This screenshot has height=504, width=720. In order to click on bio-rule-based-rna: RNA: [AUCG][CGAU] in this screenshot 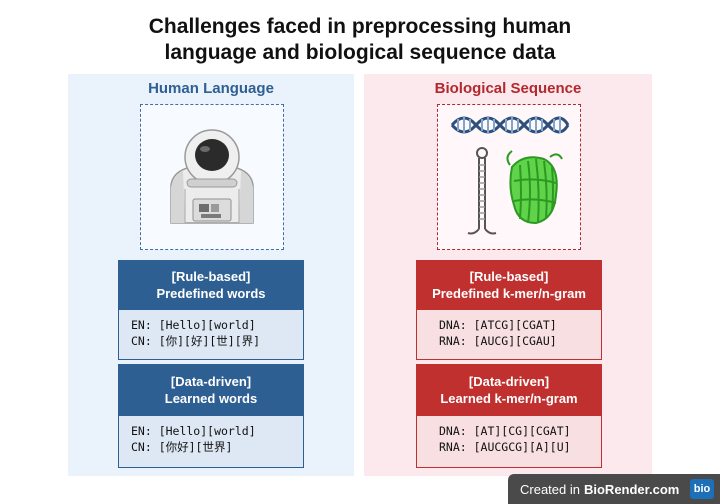, I will do `click(498, 341)`.